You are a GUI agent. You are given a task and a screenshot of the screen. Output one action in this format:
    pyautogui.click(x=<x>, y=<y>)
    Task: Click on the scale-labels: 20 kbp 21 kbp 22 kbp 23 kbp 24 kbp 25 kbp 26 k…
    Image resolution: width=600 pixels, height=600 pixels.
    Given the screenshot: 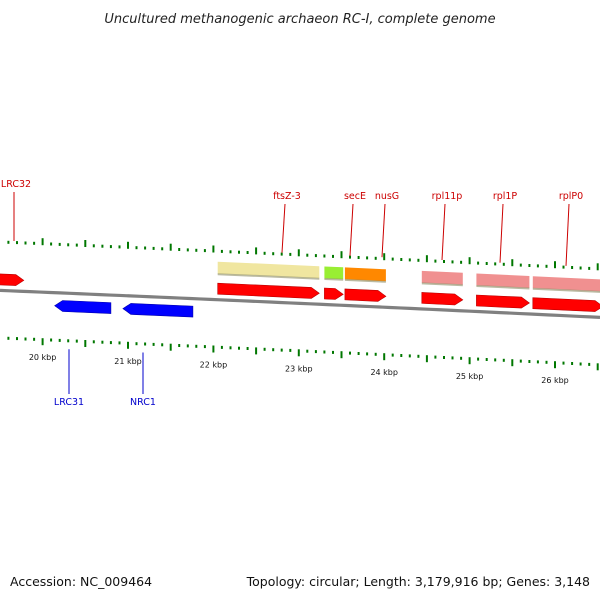 What is the action you would take?
    pyautogui.click(x=299, y=369)
    